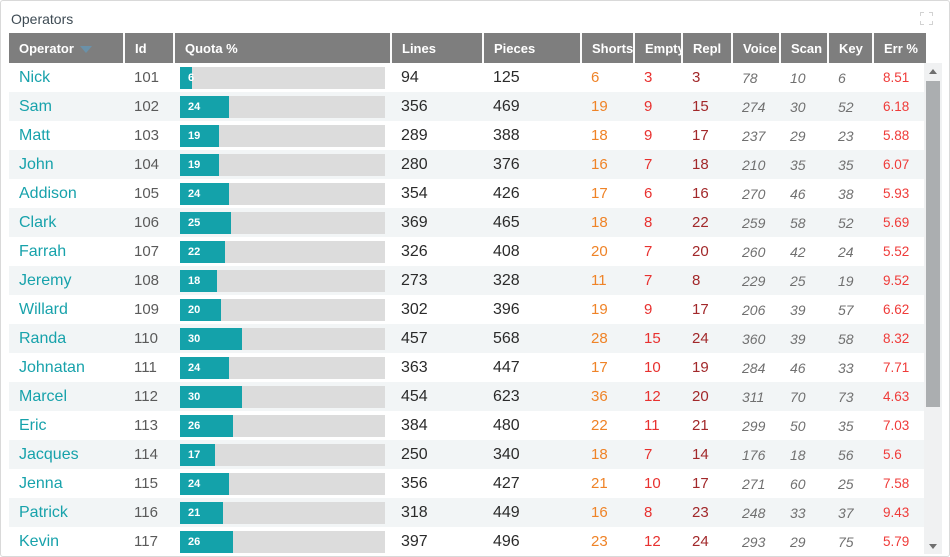 This screenshot has height=557, width=950. I want to click on table-row: Marcel 112 30 454 623 36 12 20 311 70 73 4.63, so click(467, 396).